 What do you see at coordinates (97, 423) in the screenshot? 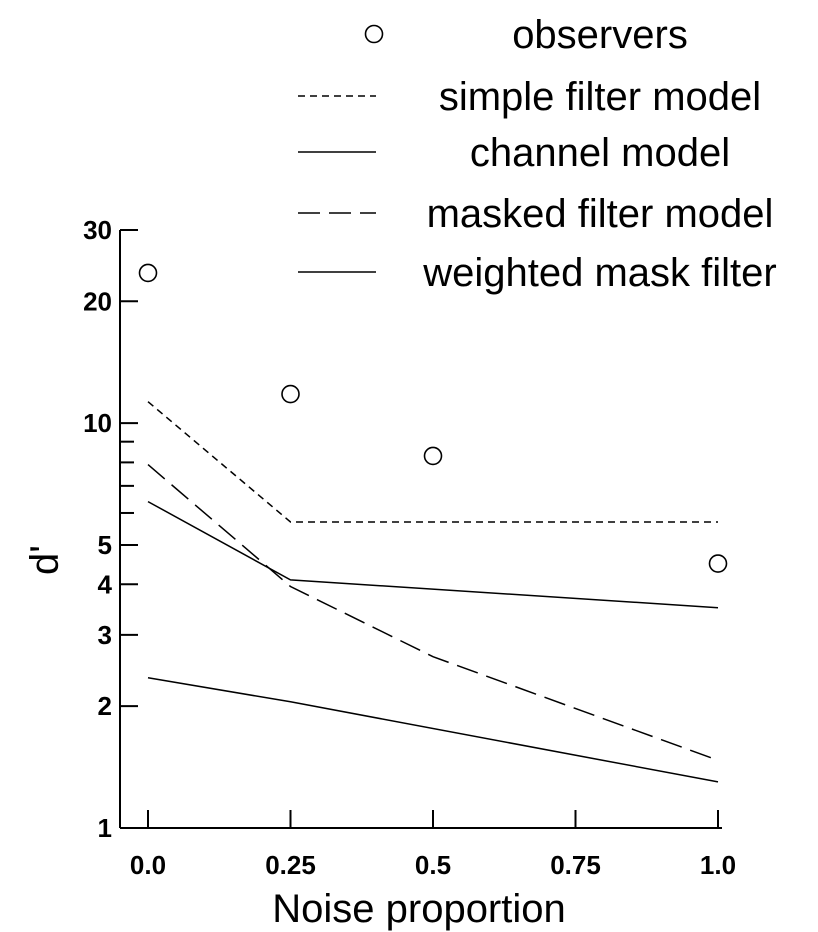
I see `y-tick-label: 10` at bounding box center [97, 423].